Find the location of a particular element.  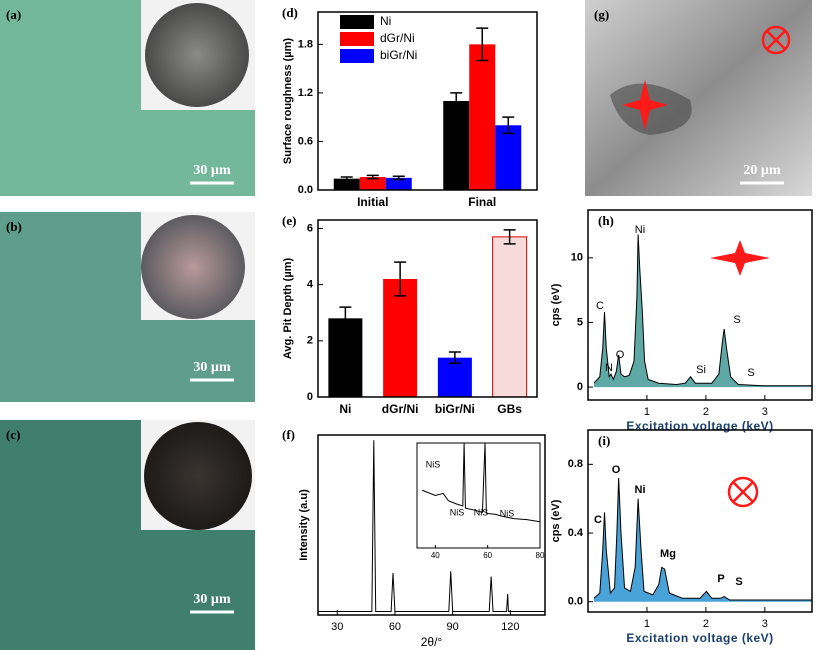

y-tick-label: 5 is located at coordinates (580, 322).